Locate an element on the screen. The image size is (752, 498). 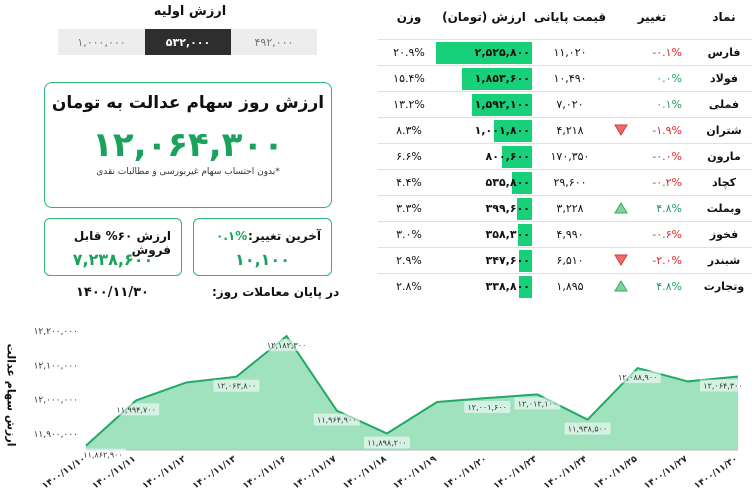
row-weight: ۲.۸% is located at coordinates (409, 286).